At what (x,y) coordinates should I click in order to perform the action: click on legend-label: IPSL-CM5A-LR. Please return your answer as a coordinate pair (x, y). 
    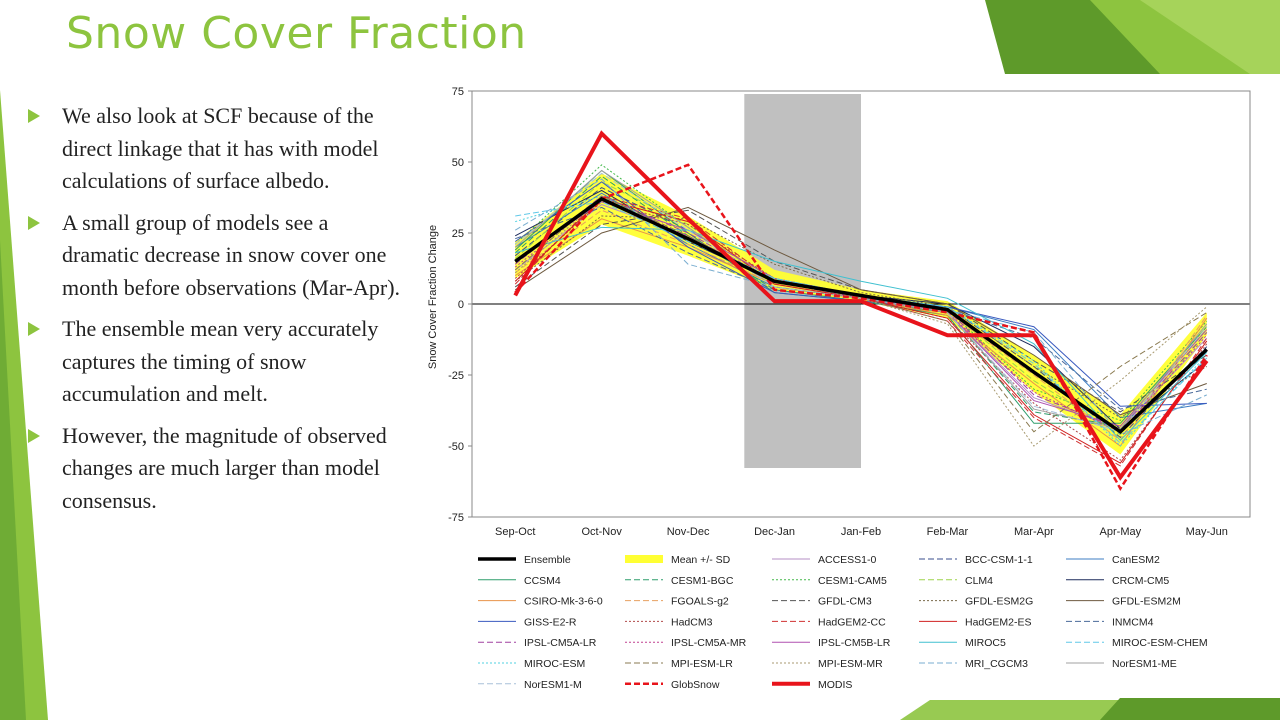
    Looking at the image, I should click on (560, 643).